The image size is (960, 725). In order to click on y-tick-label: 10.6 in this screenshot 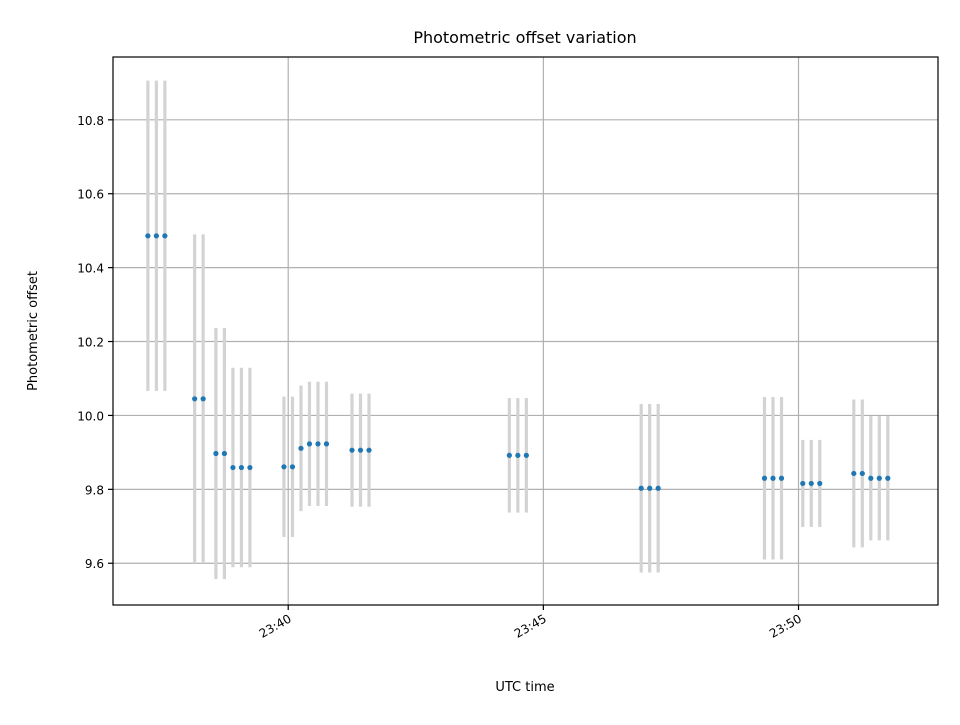, I will do `click(90, 195)`.